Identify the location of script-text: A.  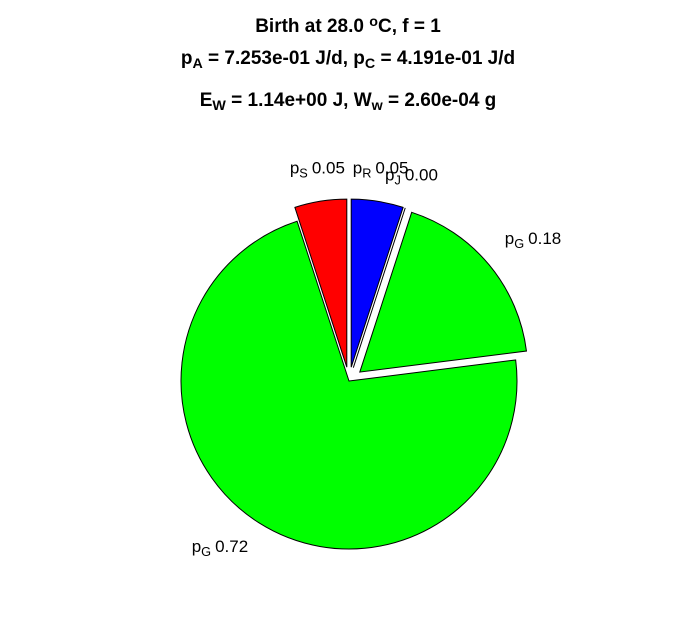
(197, 64).